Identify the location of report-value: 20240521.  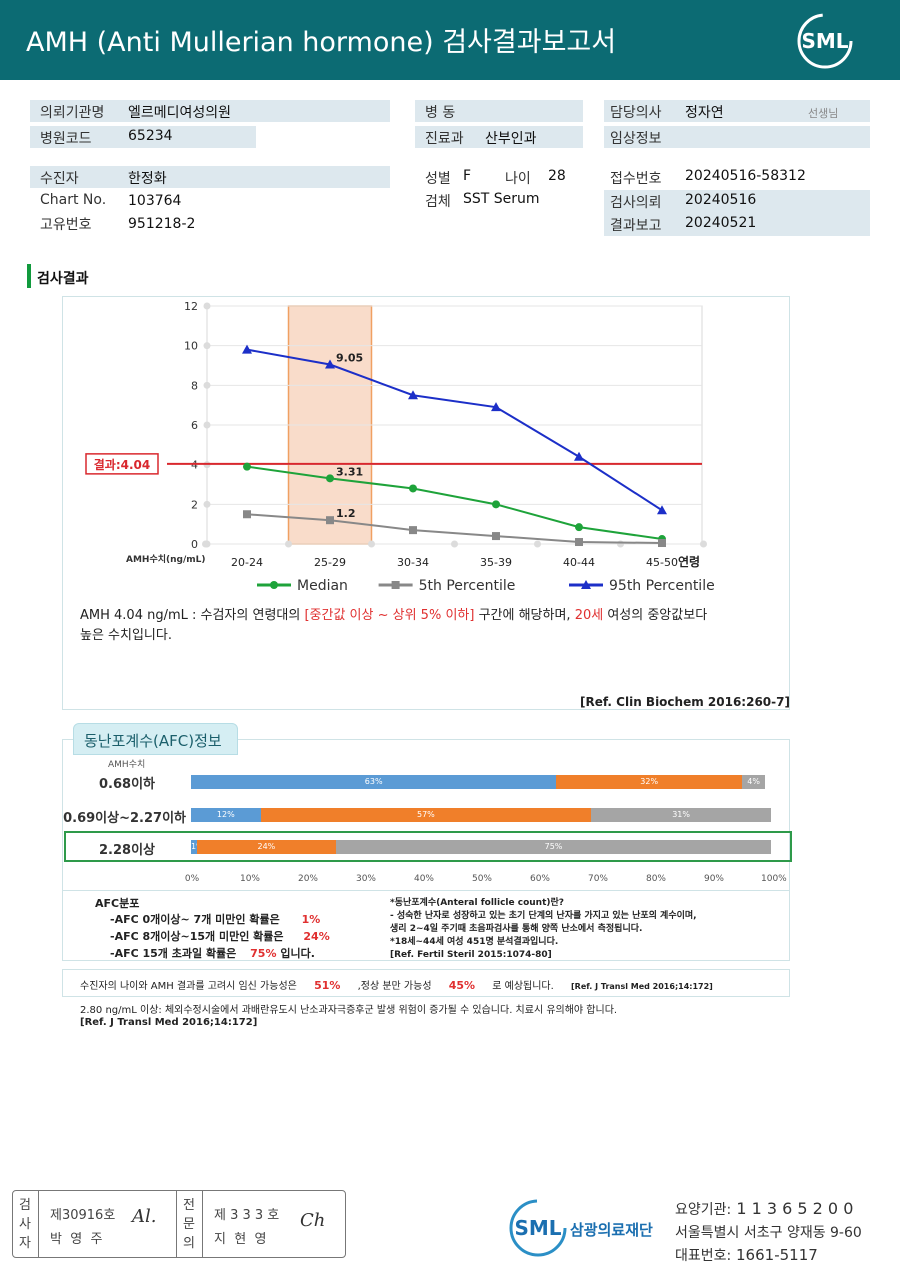
(721, 223).